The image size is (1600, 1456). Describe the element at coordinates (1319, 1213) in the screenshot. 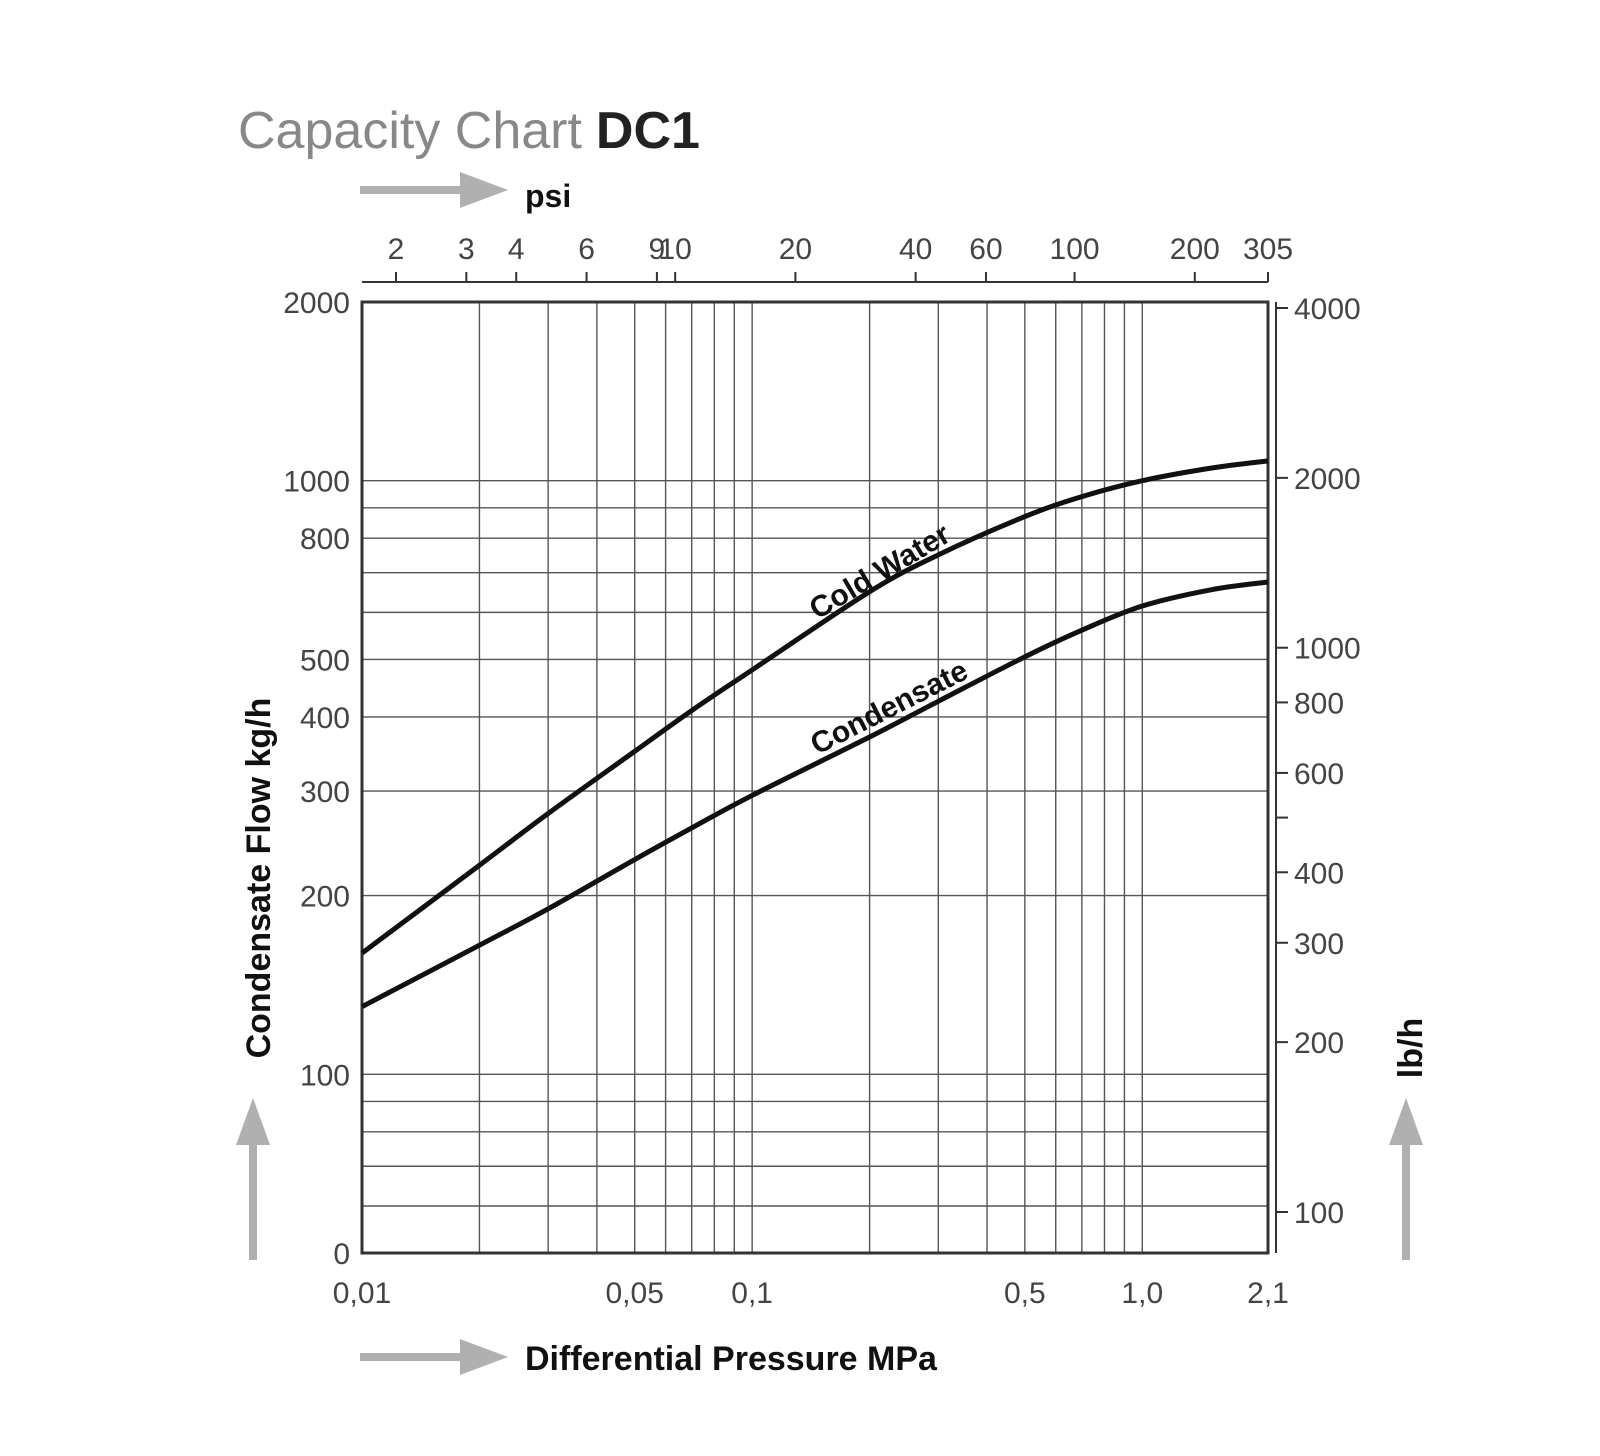

I see `right-tick-label: 100` at that location.